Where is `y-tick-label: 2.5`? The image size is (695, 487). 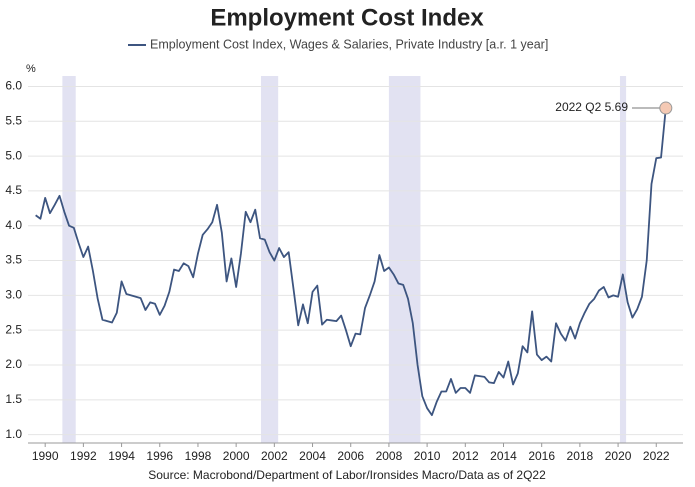
y-tick-label: 2.5 is located at coordinates (13, 329).